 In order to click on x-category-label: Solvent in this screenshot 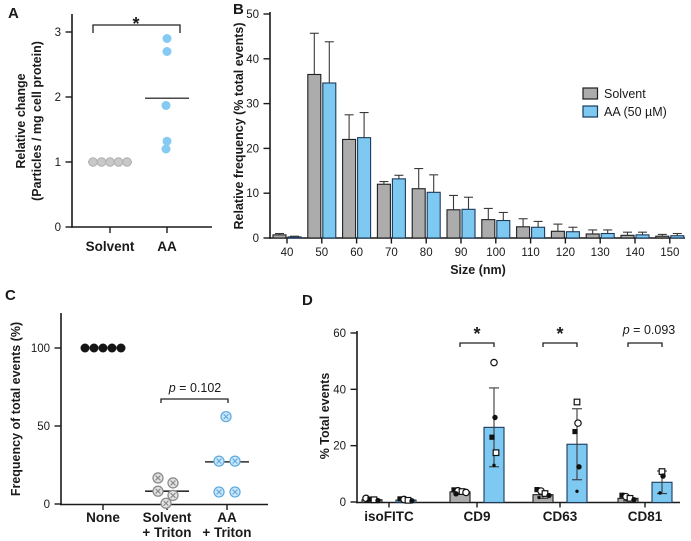, I will do `click(167, 517)`.